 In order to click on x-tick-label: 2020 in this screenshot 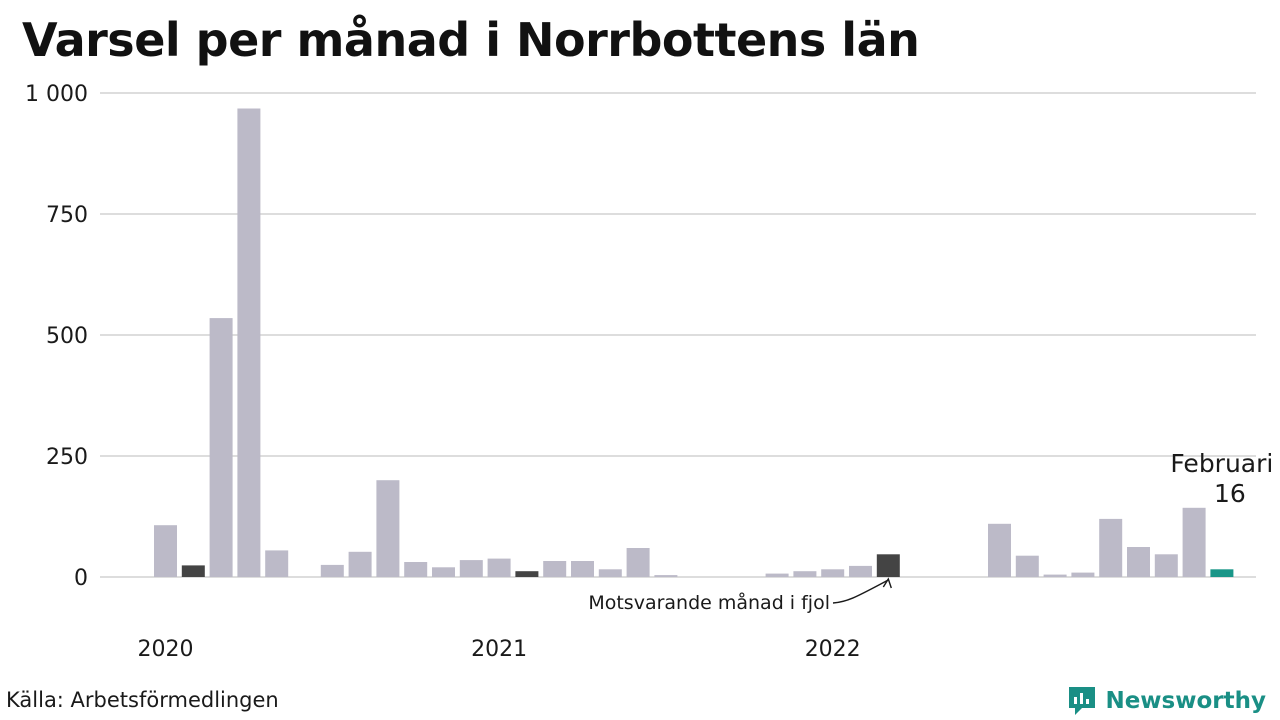, I will do `click(166, 649)`.